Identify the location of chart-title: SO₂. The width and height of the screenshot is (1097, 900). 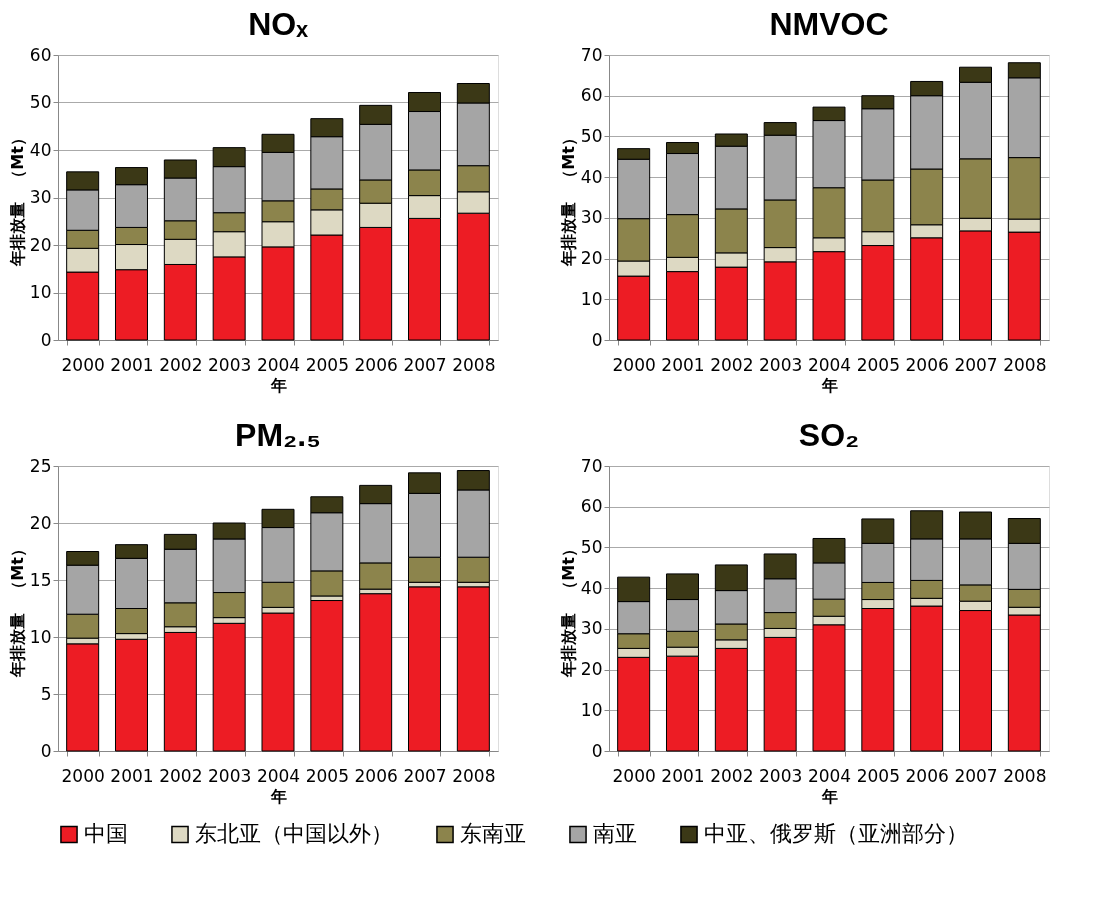
(829, 435).